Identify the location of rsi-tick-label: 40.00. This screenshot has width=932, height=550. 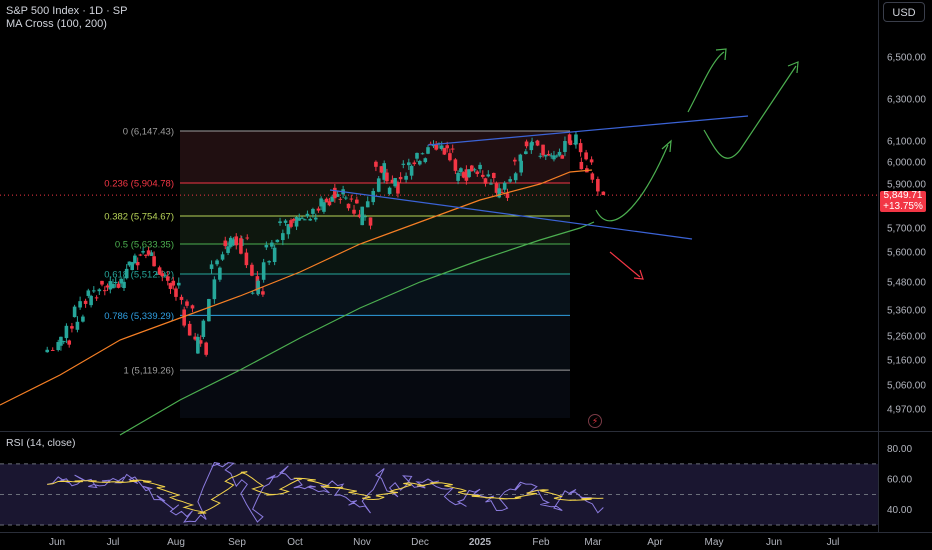
(899, 510).